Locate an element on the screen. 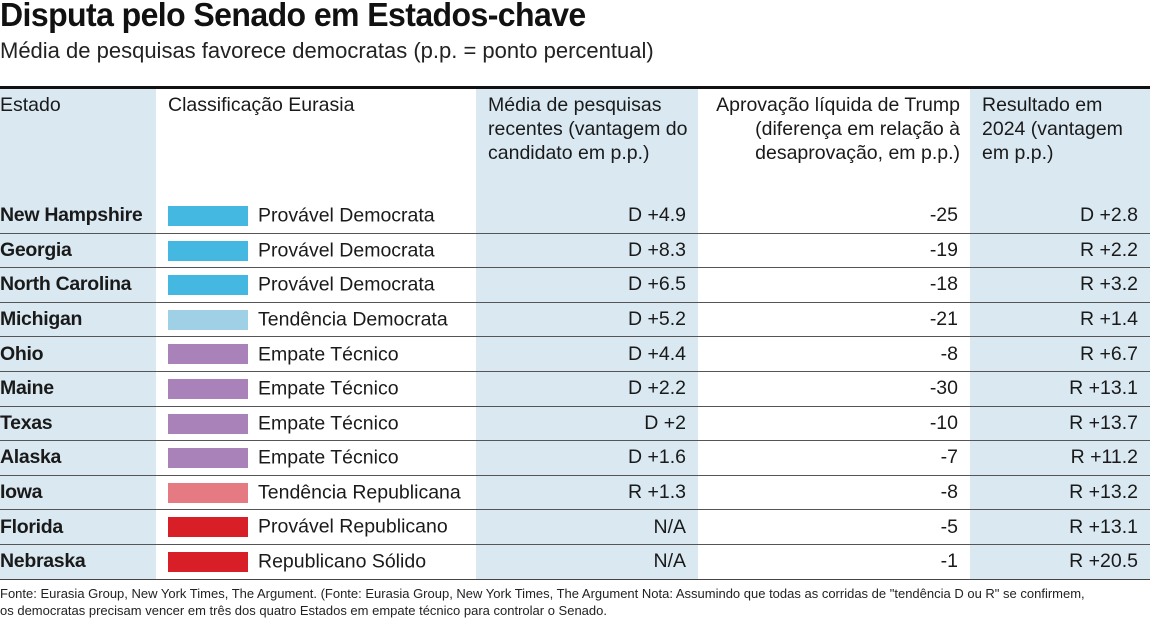  cell-resultado: R +13.2 is located at coordinates (1060, 493).